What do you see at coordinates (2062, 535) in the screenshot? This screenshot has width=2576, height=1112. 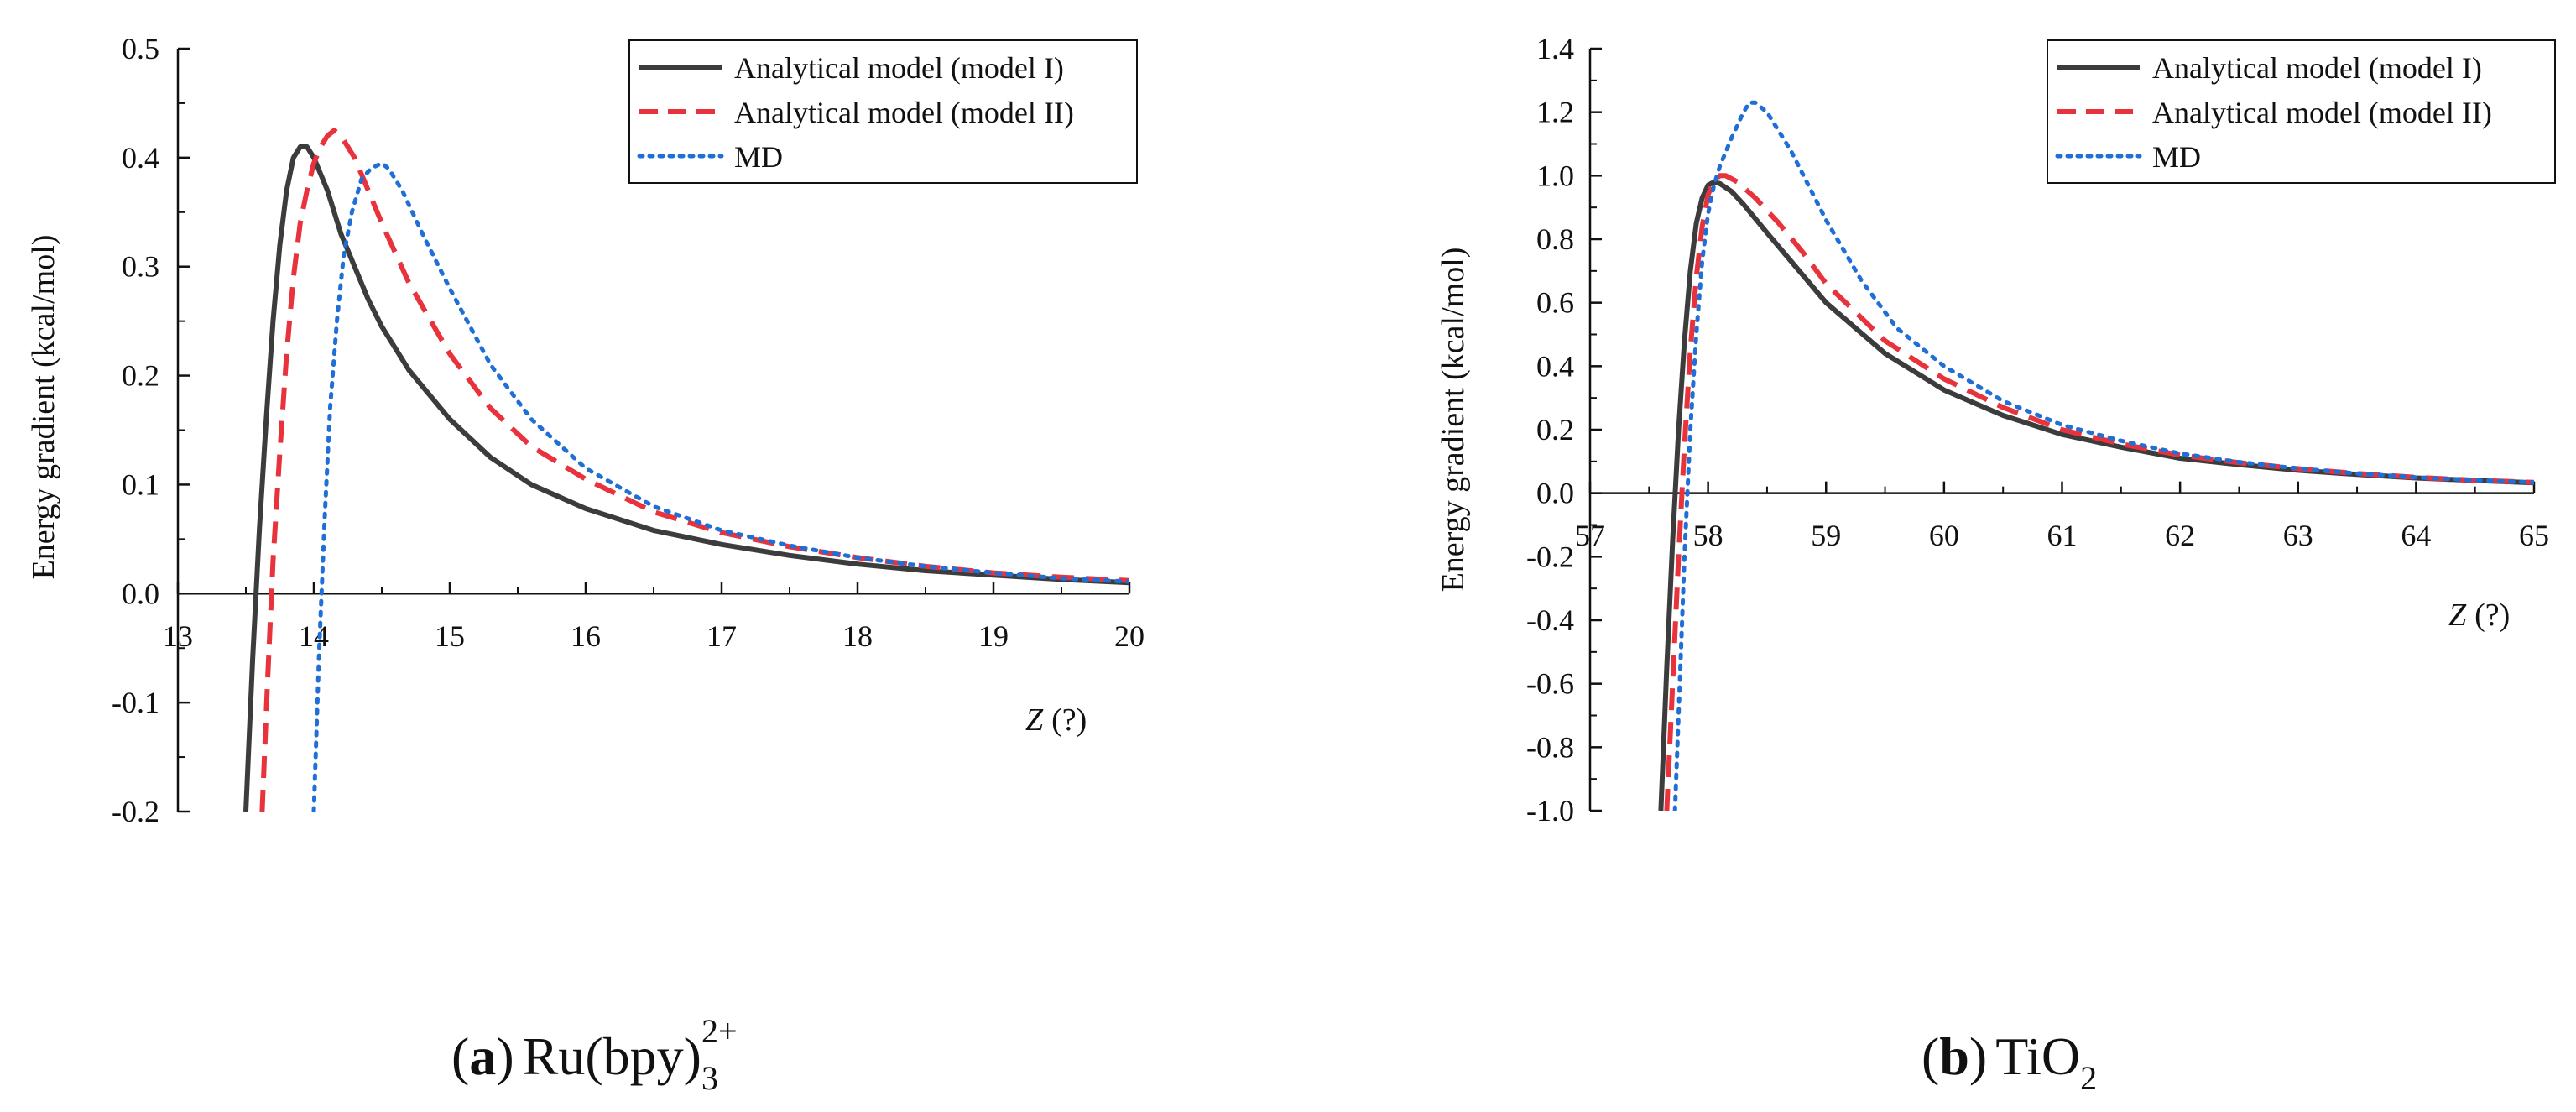 I see `x-tick-label-b: 61` at bounding box center [2062, 535].